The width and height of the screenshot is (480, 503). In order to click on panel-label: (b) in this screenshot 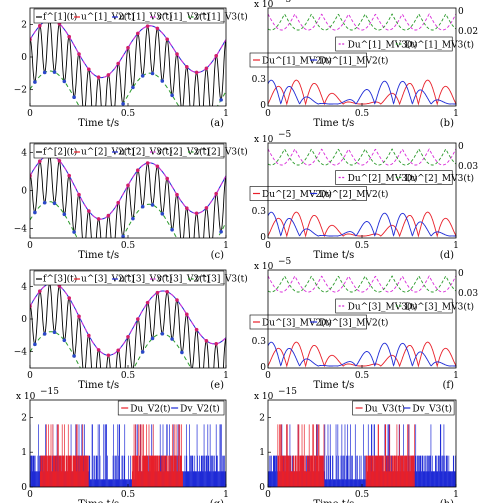, I will do `click(447, 123)`.